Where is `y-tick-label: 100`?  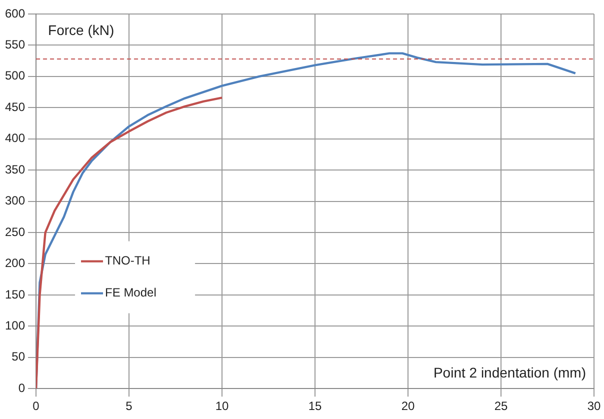 y-tick-label: 100 is located at coordinates (15, 325).